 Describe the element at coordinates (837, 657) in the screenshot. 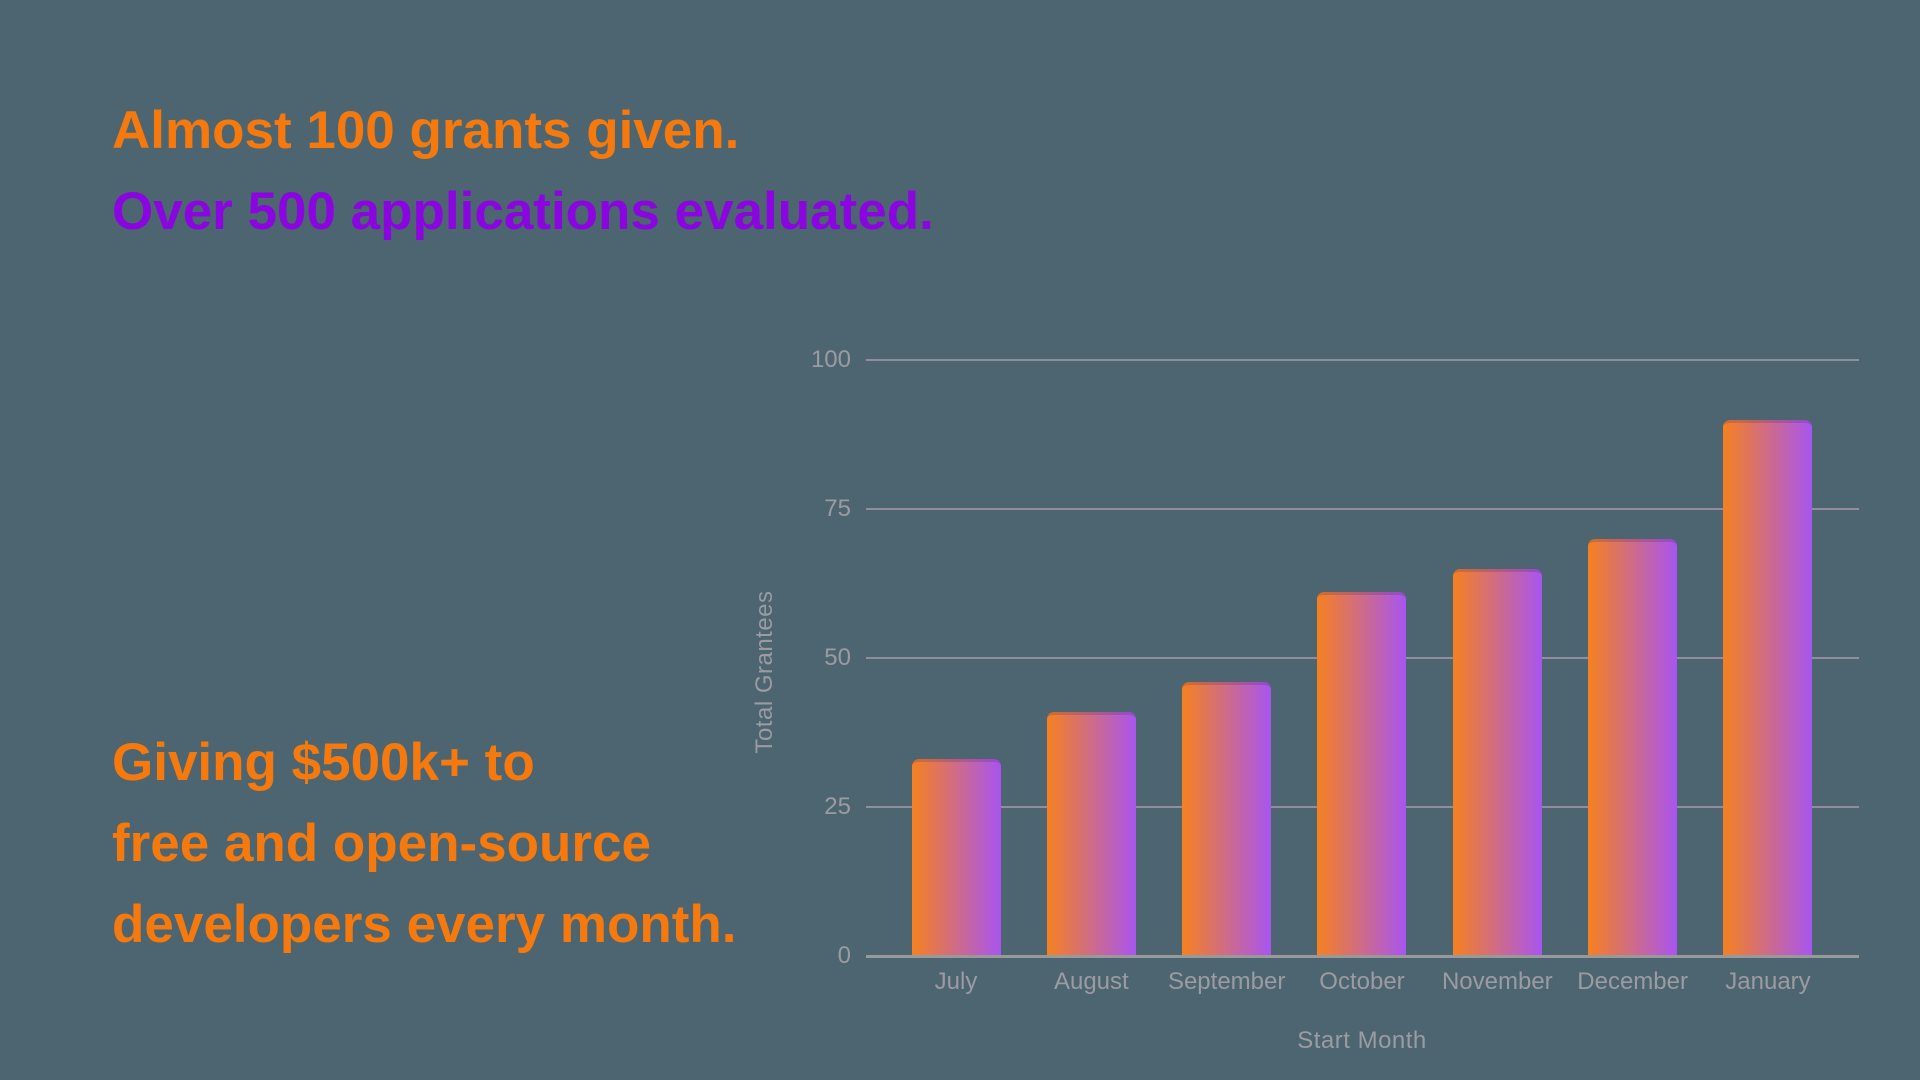

I see `y-tick-label-50: 50` at that location.